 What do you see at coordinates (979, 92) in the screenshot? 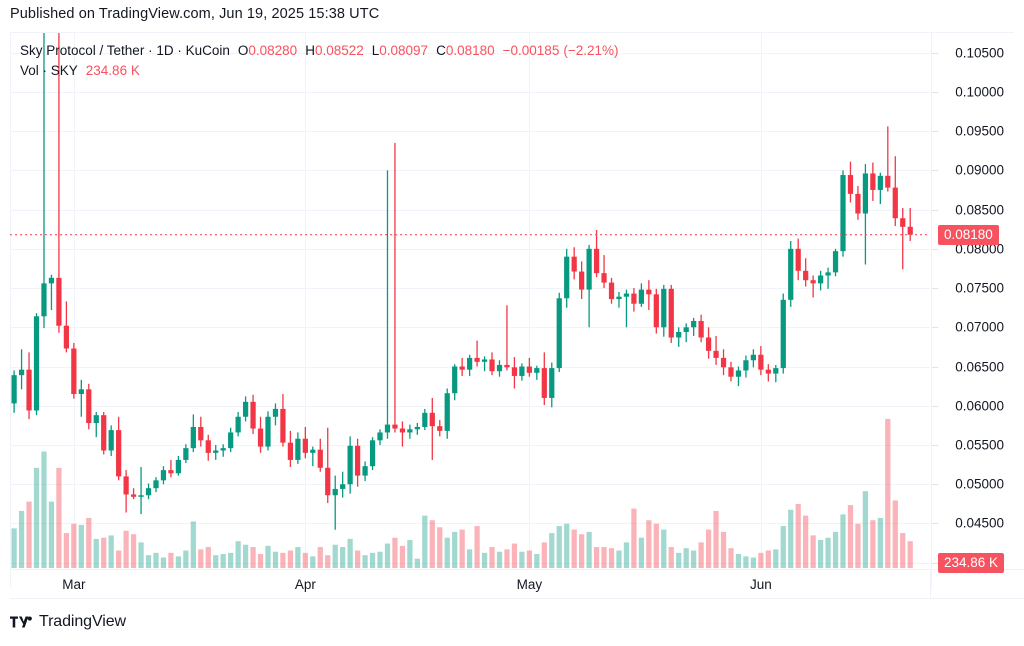
I see `price-axis-label: 0.10000` at bounding box center [979, 92].